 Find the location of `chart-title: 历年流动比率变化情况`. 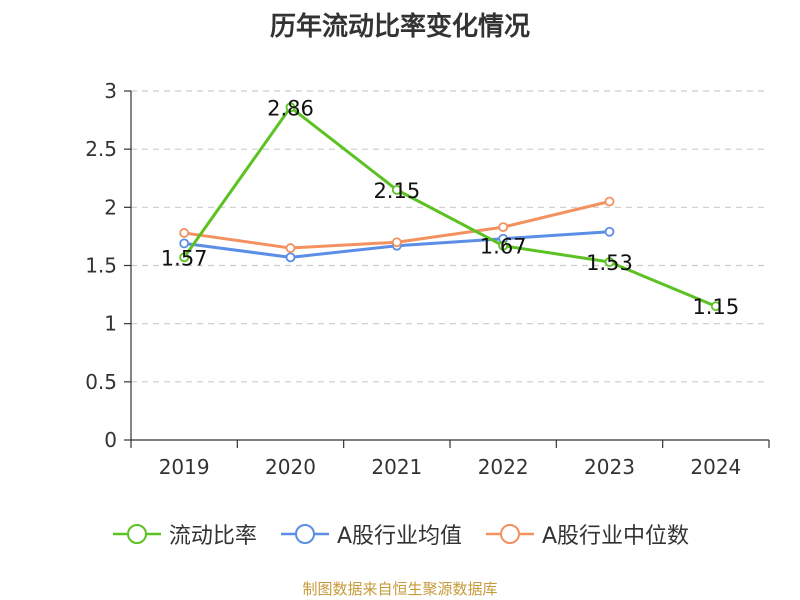

chart-title: 历年流动比率变化情况 is located at coordinates (399, 27).